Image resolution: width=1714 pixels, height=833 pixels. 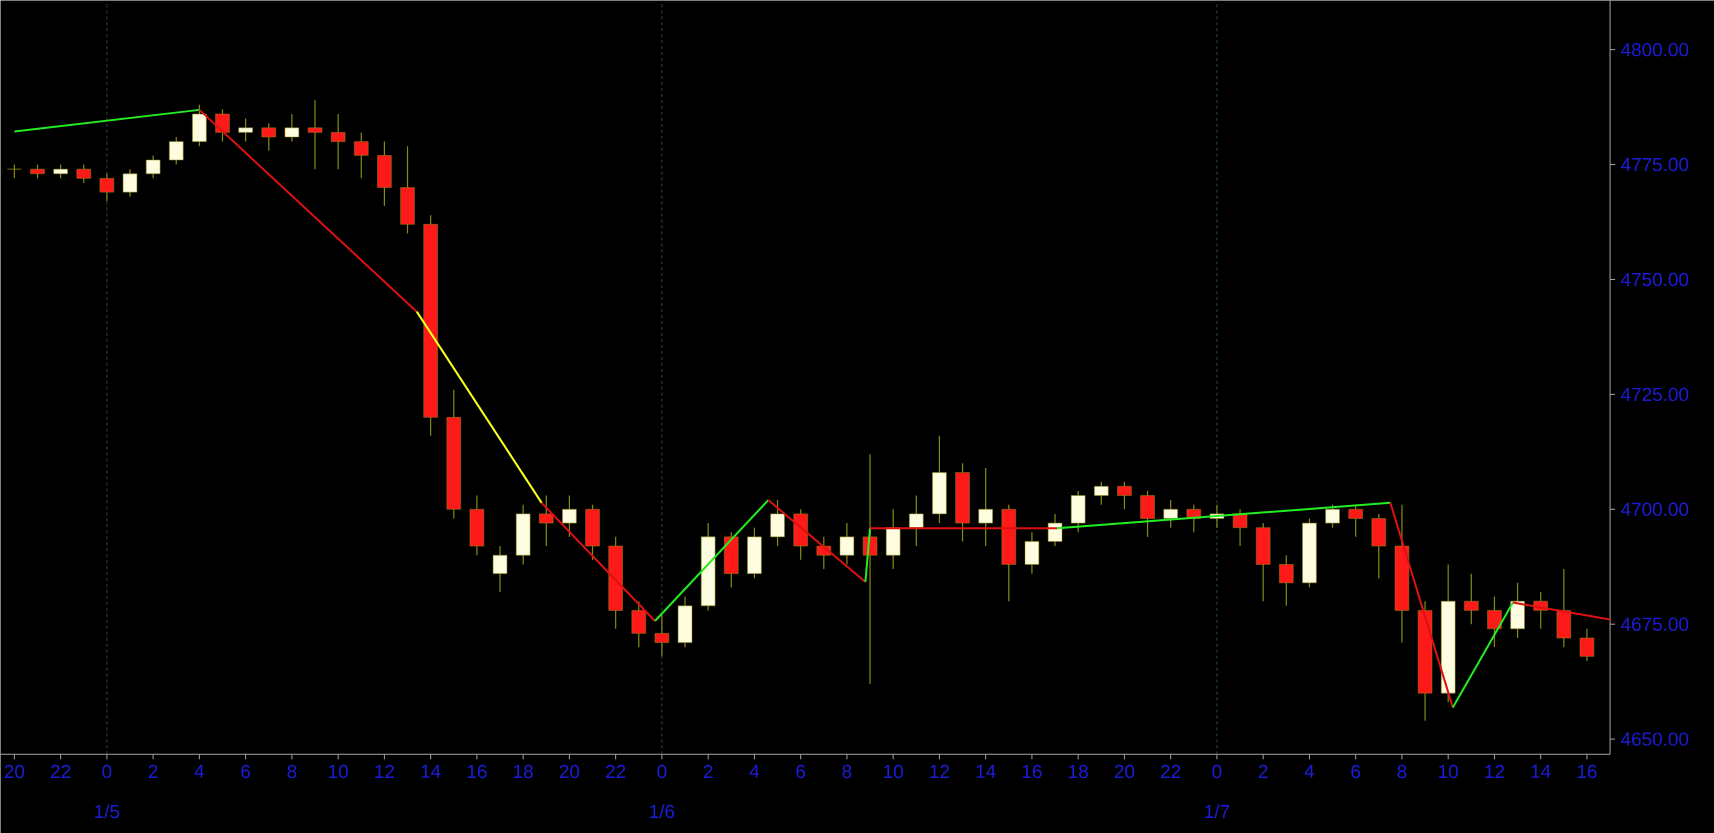 What do you see at coordinates (1655, 739) in the screenshot?
I see `y-tick-label: 4650.00` at bounding box center [1655, 739].